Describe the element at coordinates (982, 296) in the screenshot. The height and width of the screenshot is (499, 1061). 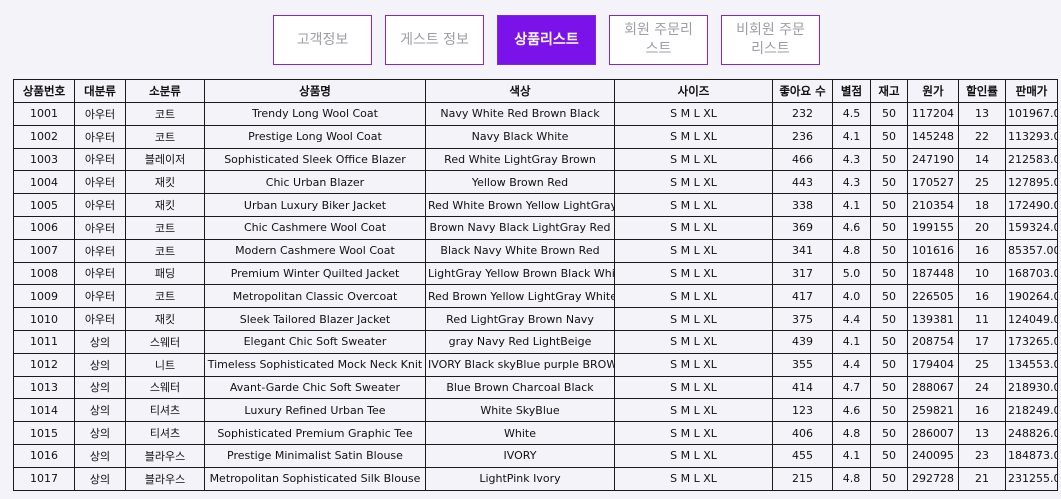
I see `cell-discount: 16` at that location.